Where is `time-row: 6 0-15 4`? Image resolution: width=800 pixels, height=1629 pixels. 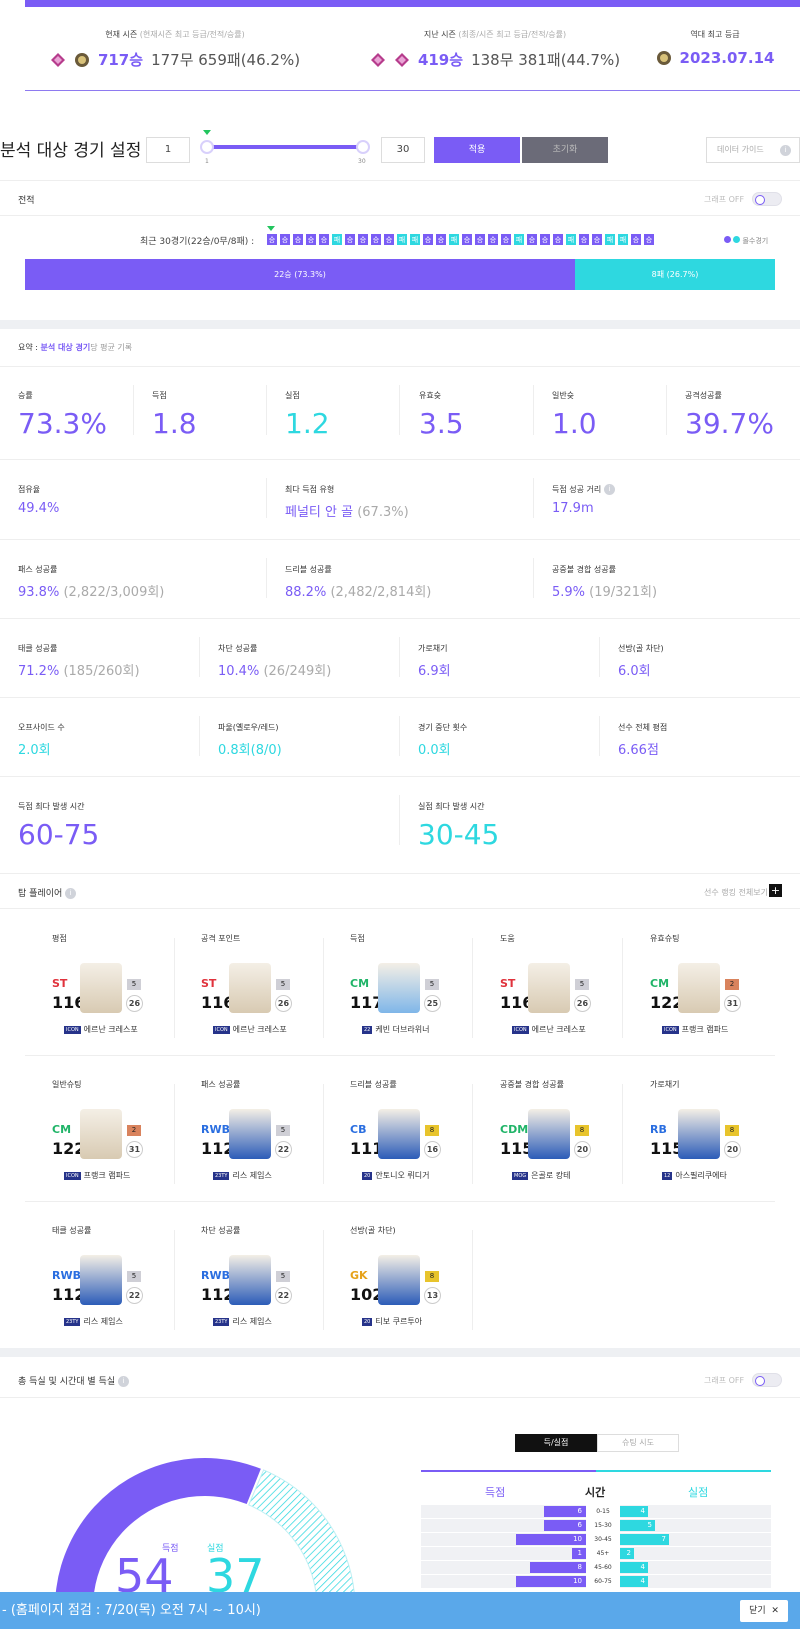 time-row: 6 0-15 4 is located at coordinates (596, 1511).